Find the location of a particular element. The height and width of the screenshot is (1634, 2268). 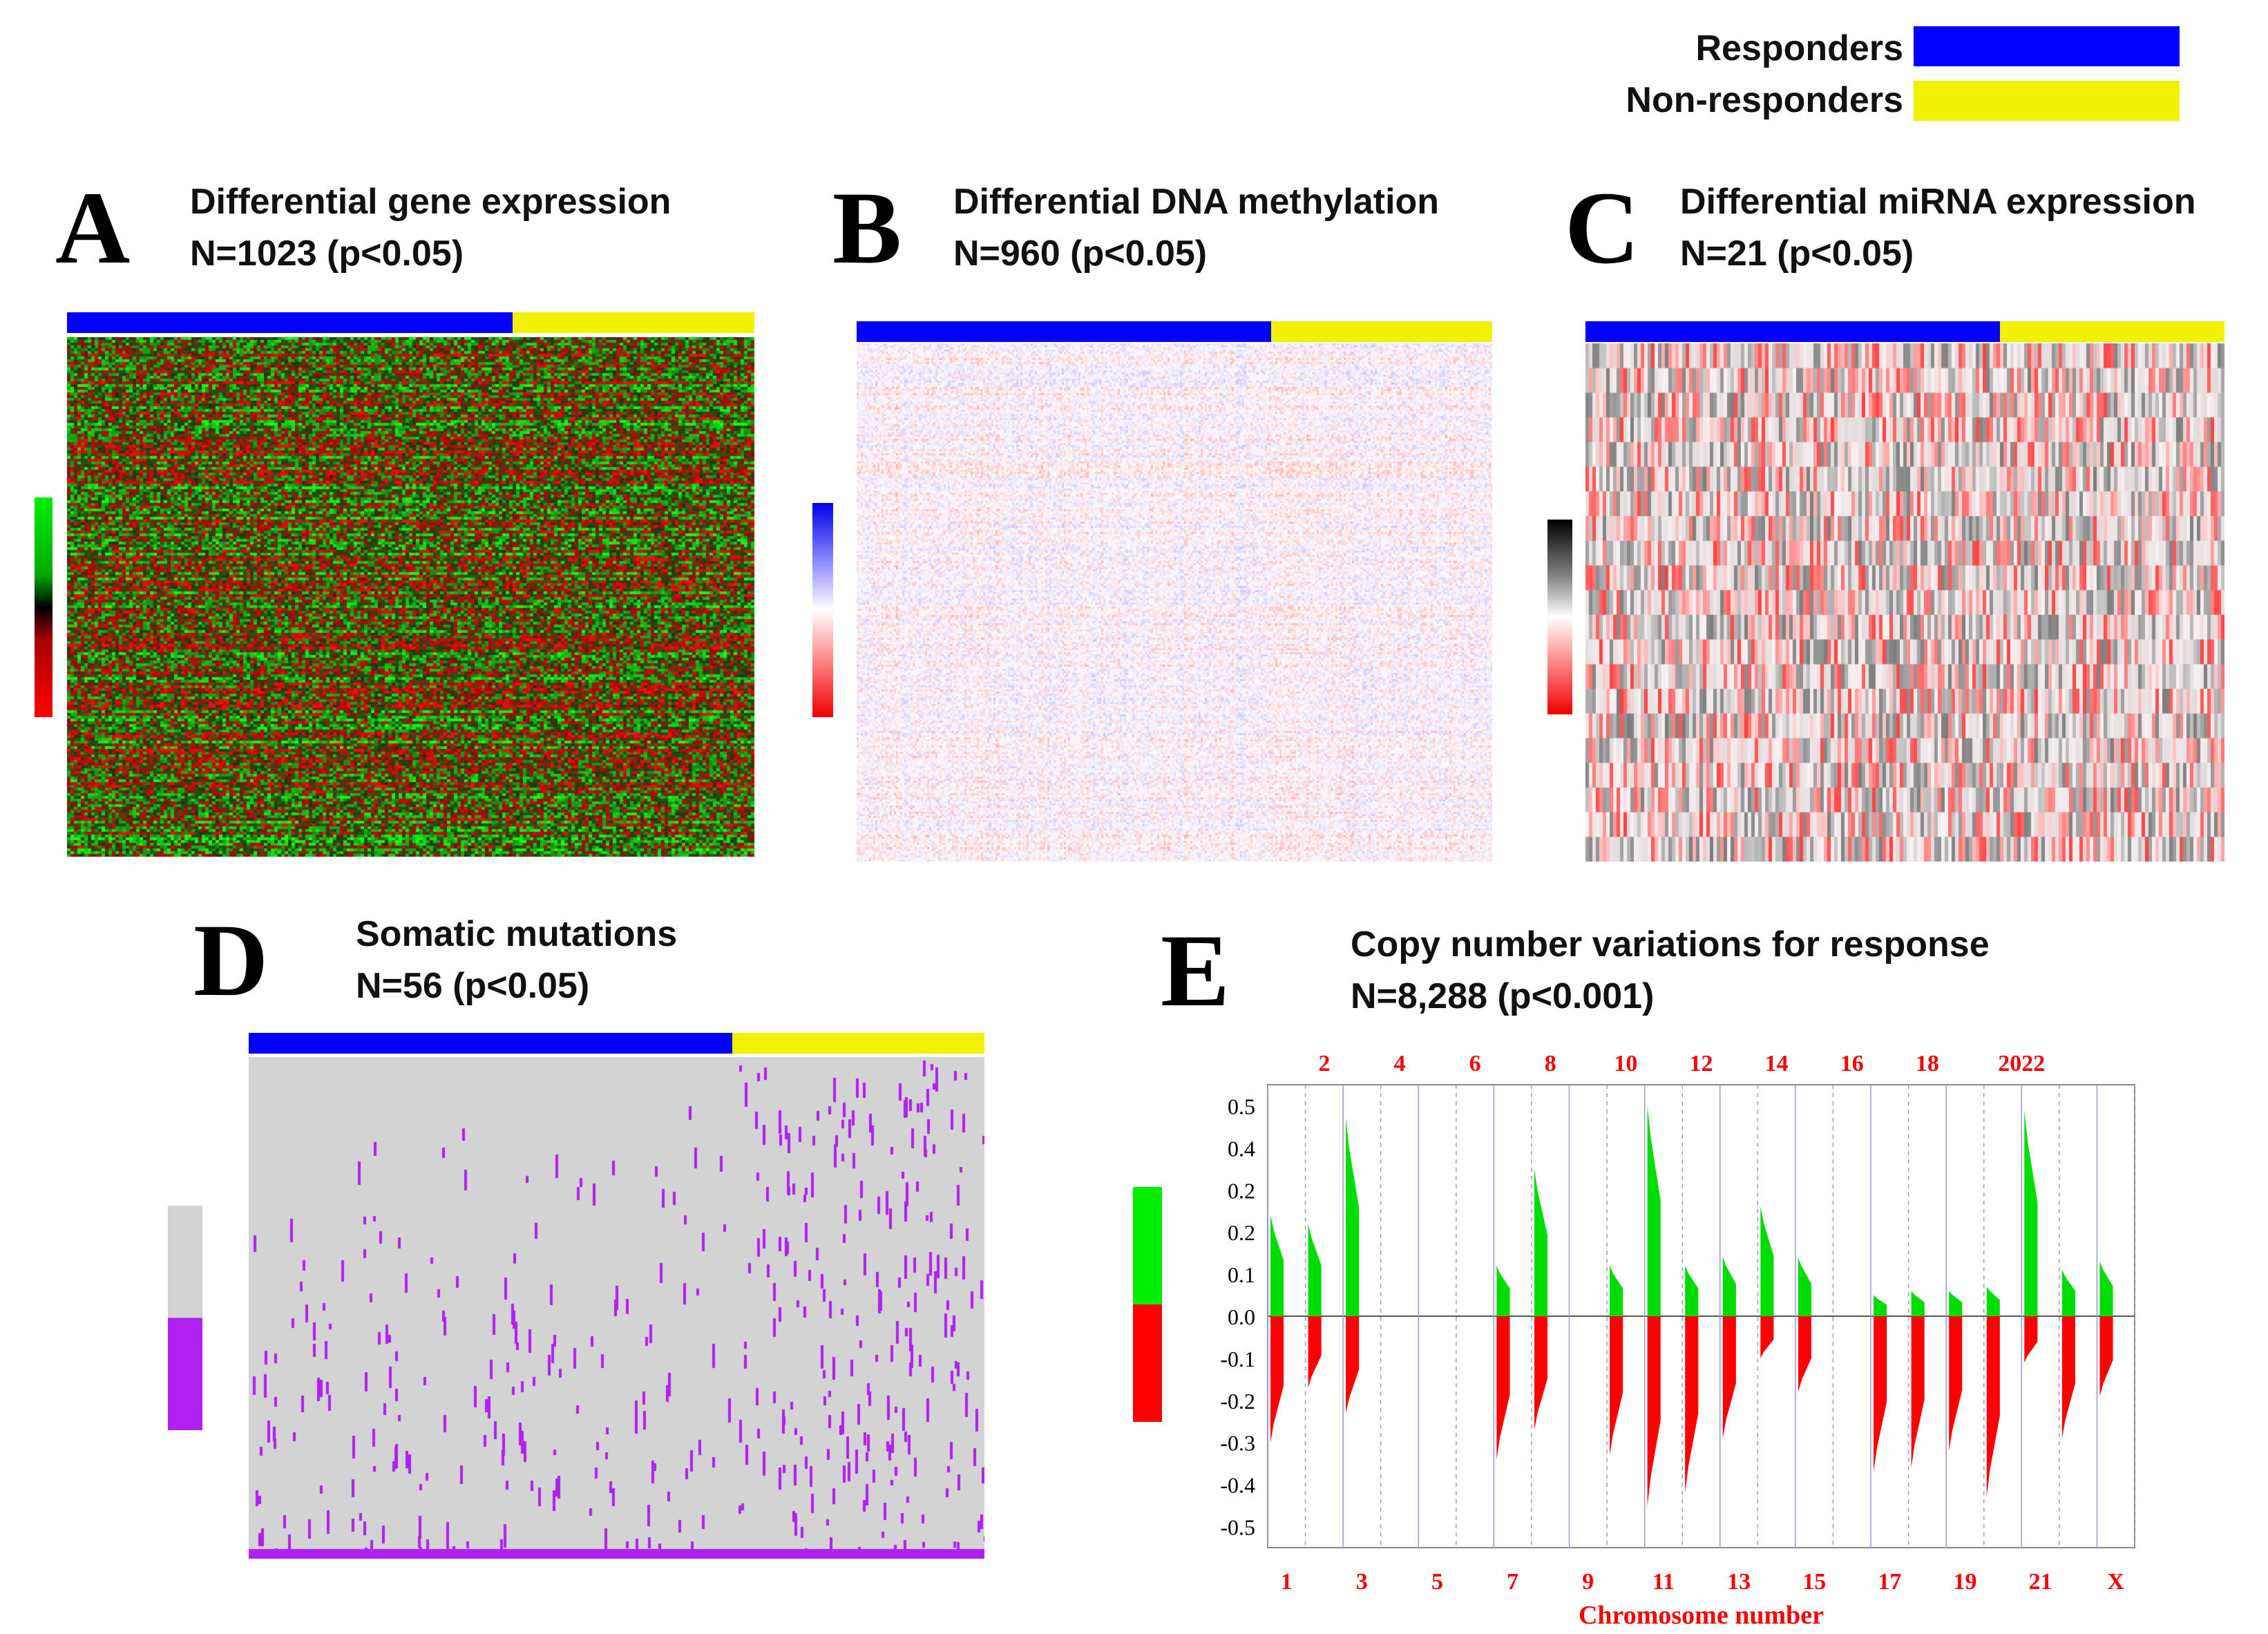

cnv-y-tick-label: 0.4 is located at coordinates (1241, 1148).